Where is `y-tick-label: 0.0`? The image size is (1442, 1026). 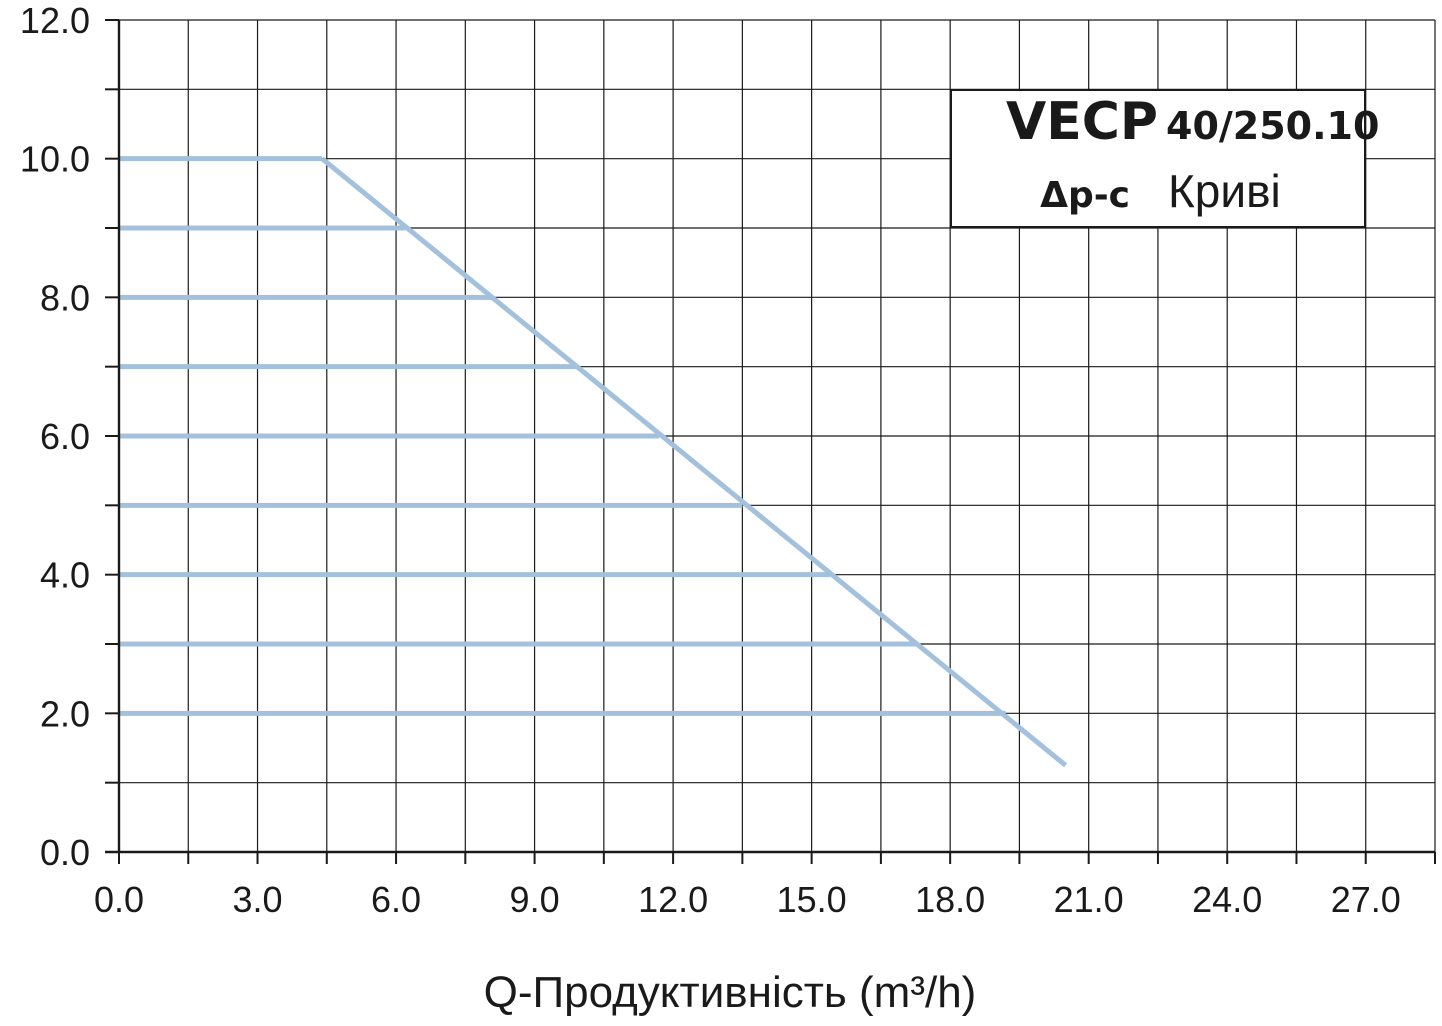 y-tick-label: 0.0 is located at coordinates (65, 852).